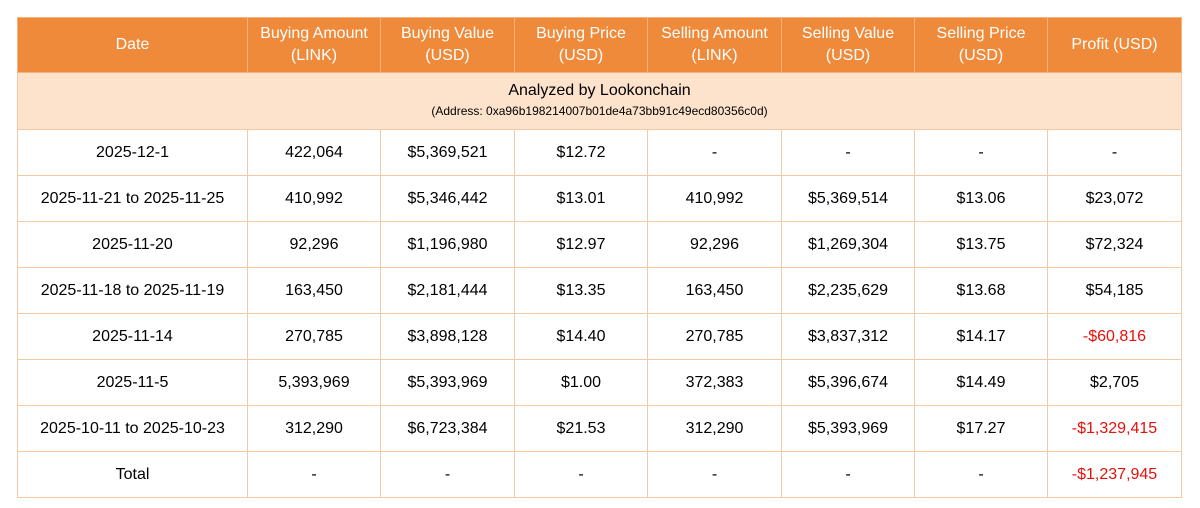  I want to click on cell-date: 2025-11-18 to 2025-11-19, so click(132, 290).